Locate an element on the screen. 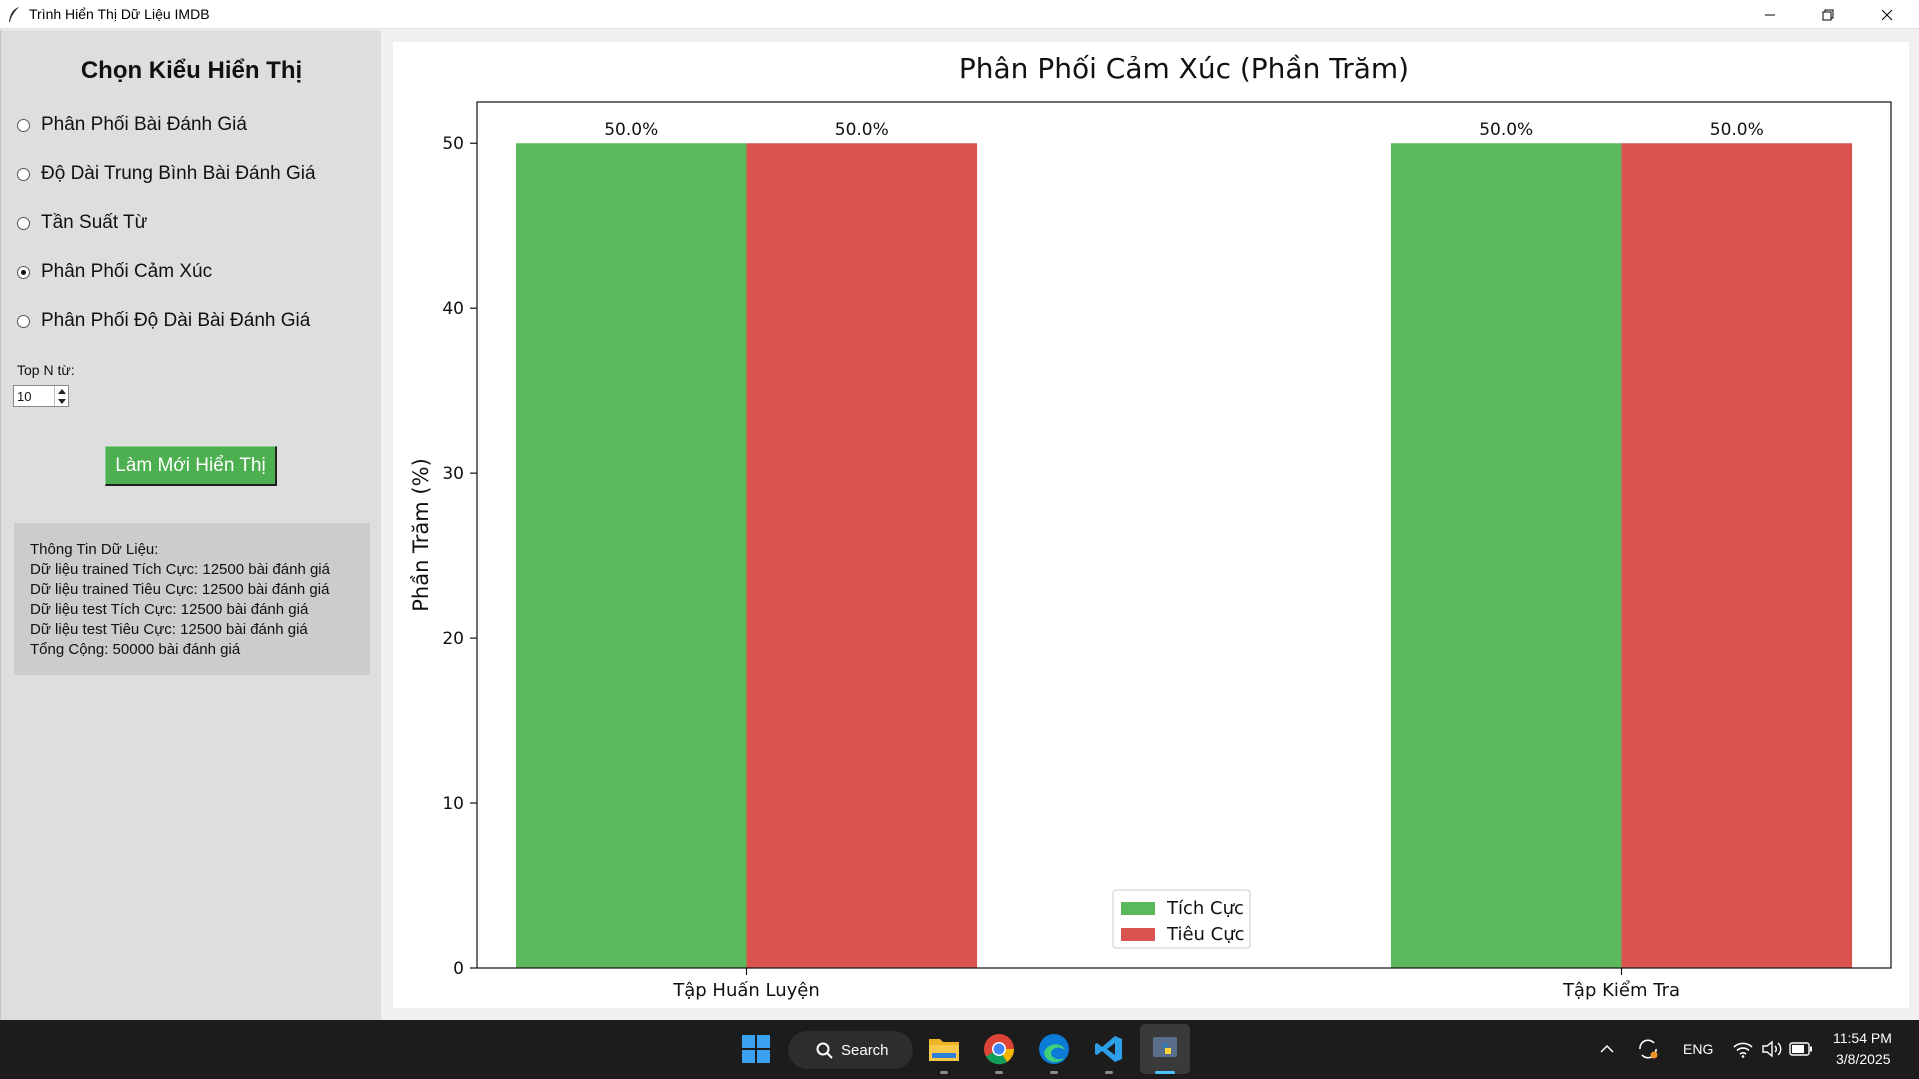 Image resolution: width=1919 pixels, height=1079 pixels. restore-icon is located at coordinates (1828, 14).